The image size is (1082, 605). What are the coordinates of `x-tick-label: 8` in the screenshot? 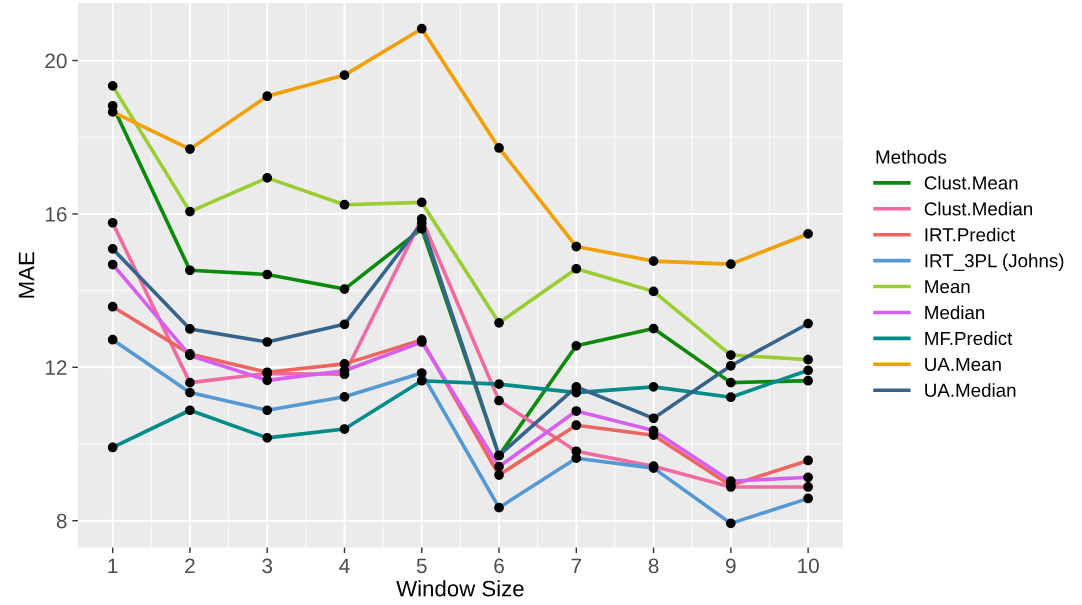 It's located at (653, 566).